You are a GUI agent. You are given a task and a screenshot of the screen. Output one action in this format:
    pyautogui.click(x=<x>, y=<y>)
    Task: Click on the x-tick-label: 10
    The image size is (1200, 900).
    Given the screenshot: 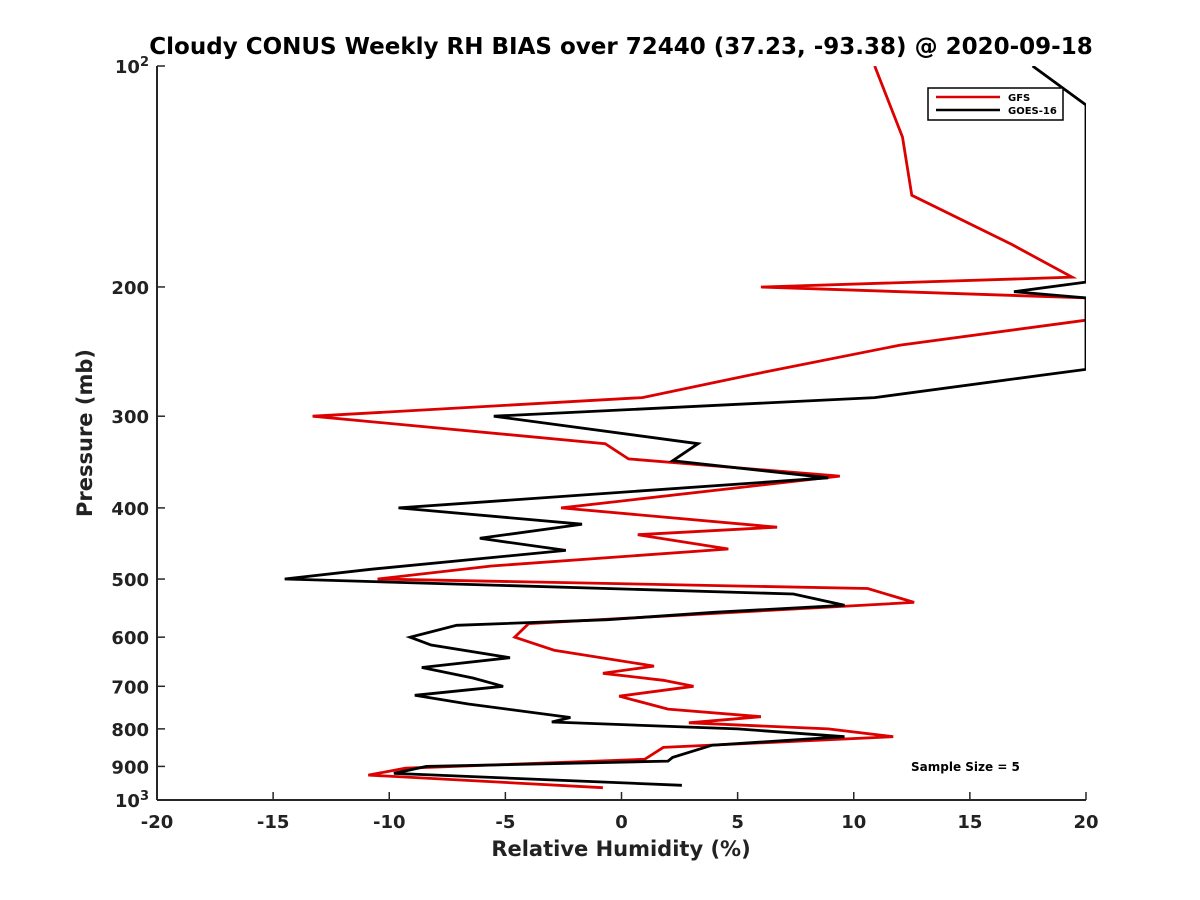 What is the action you would take?
    pyautogui.click(x=853, y=822)
    